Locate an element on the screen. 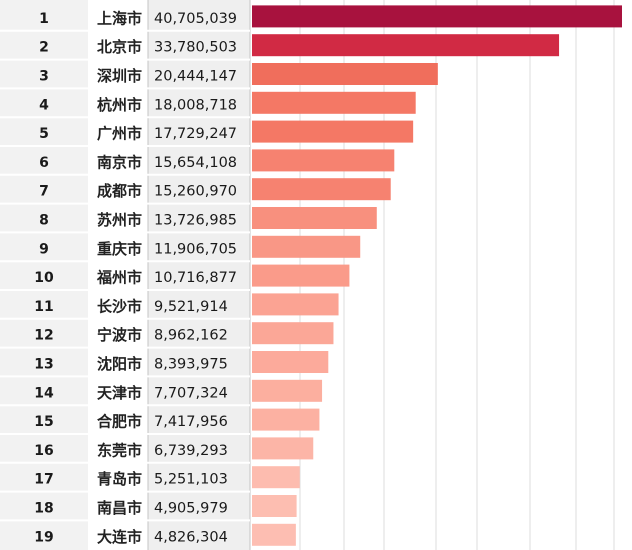 Image resolution: width=632 pixels, height=550 pixels. value-label: 7,707,324 is located at coordinates (191, 393).